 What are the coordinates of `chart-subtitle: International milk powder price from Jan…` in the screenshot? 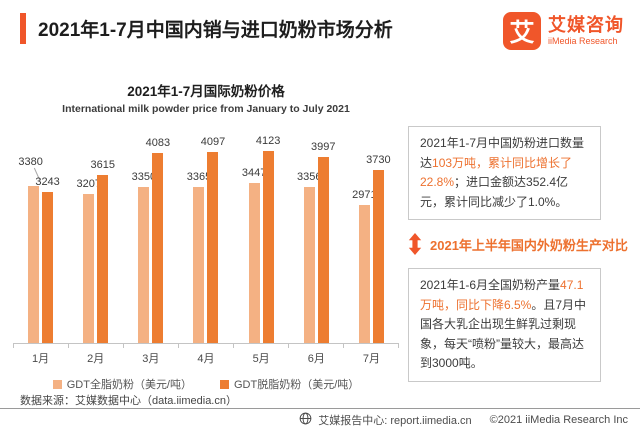 It's located at (206, 109).